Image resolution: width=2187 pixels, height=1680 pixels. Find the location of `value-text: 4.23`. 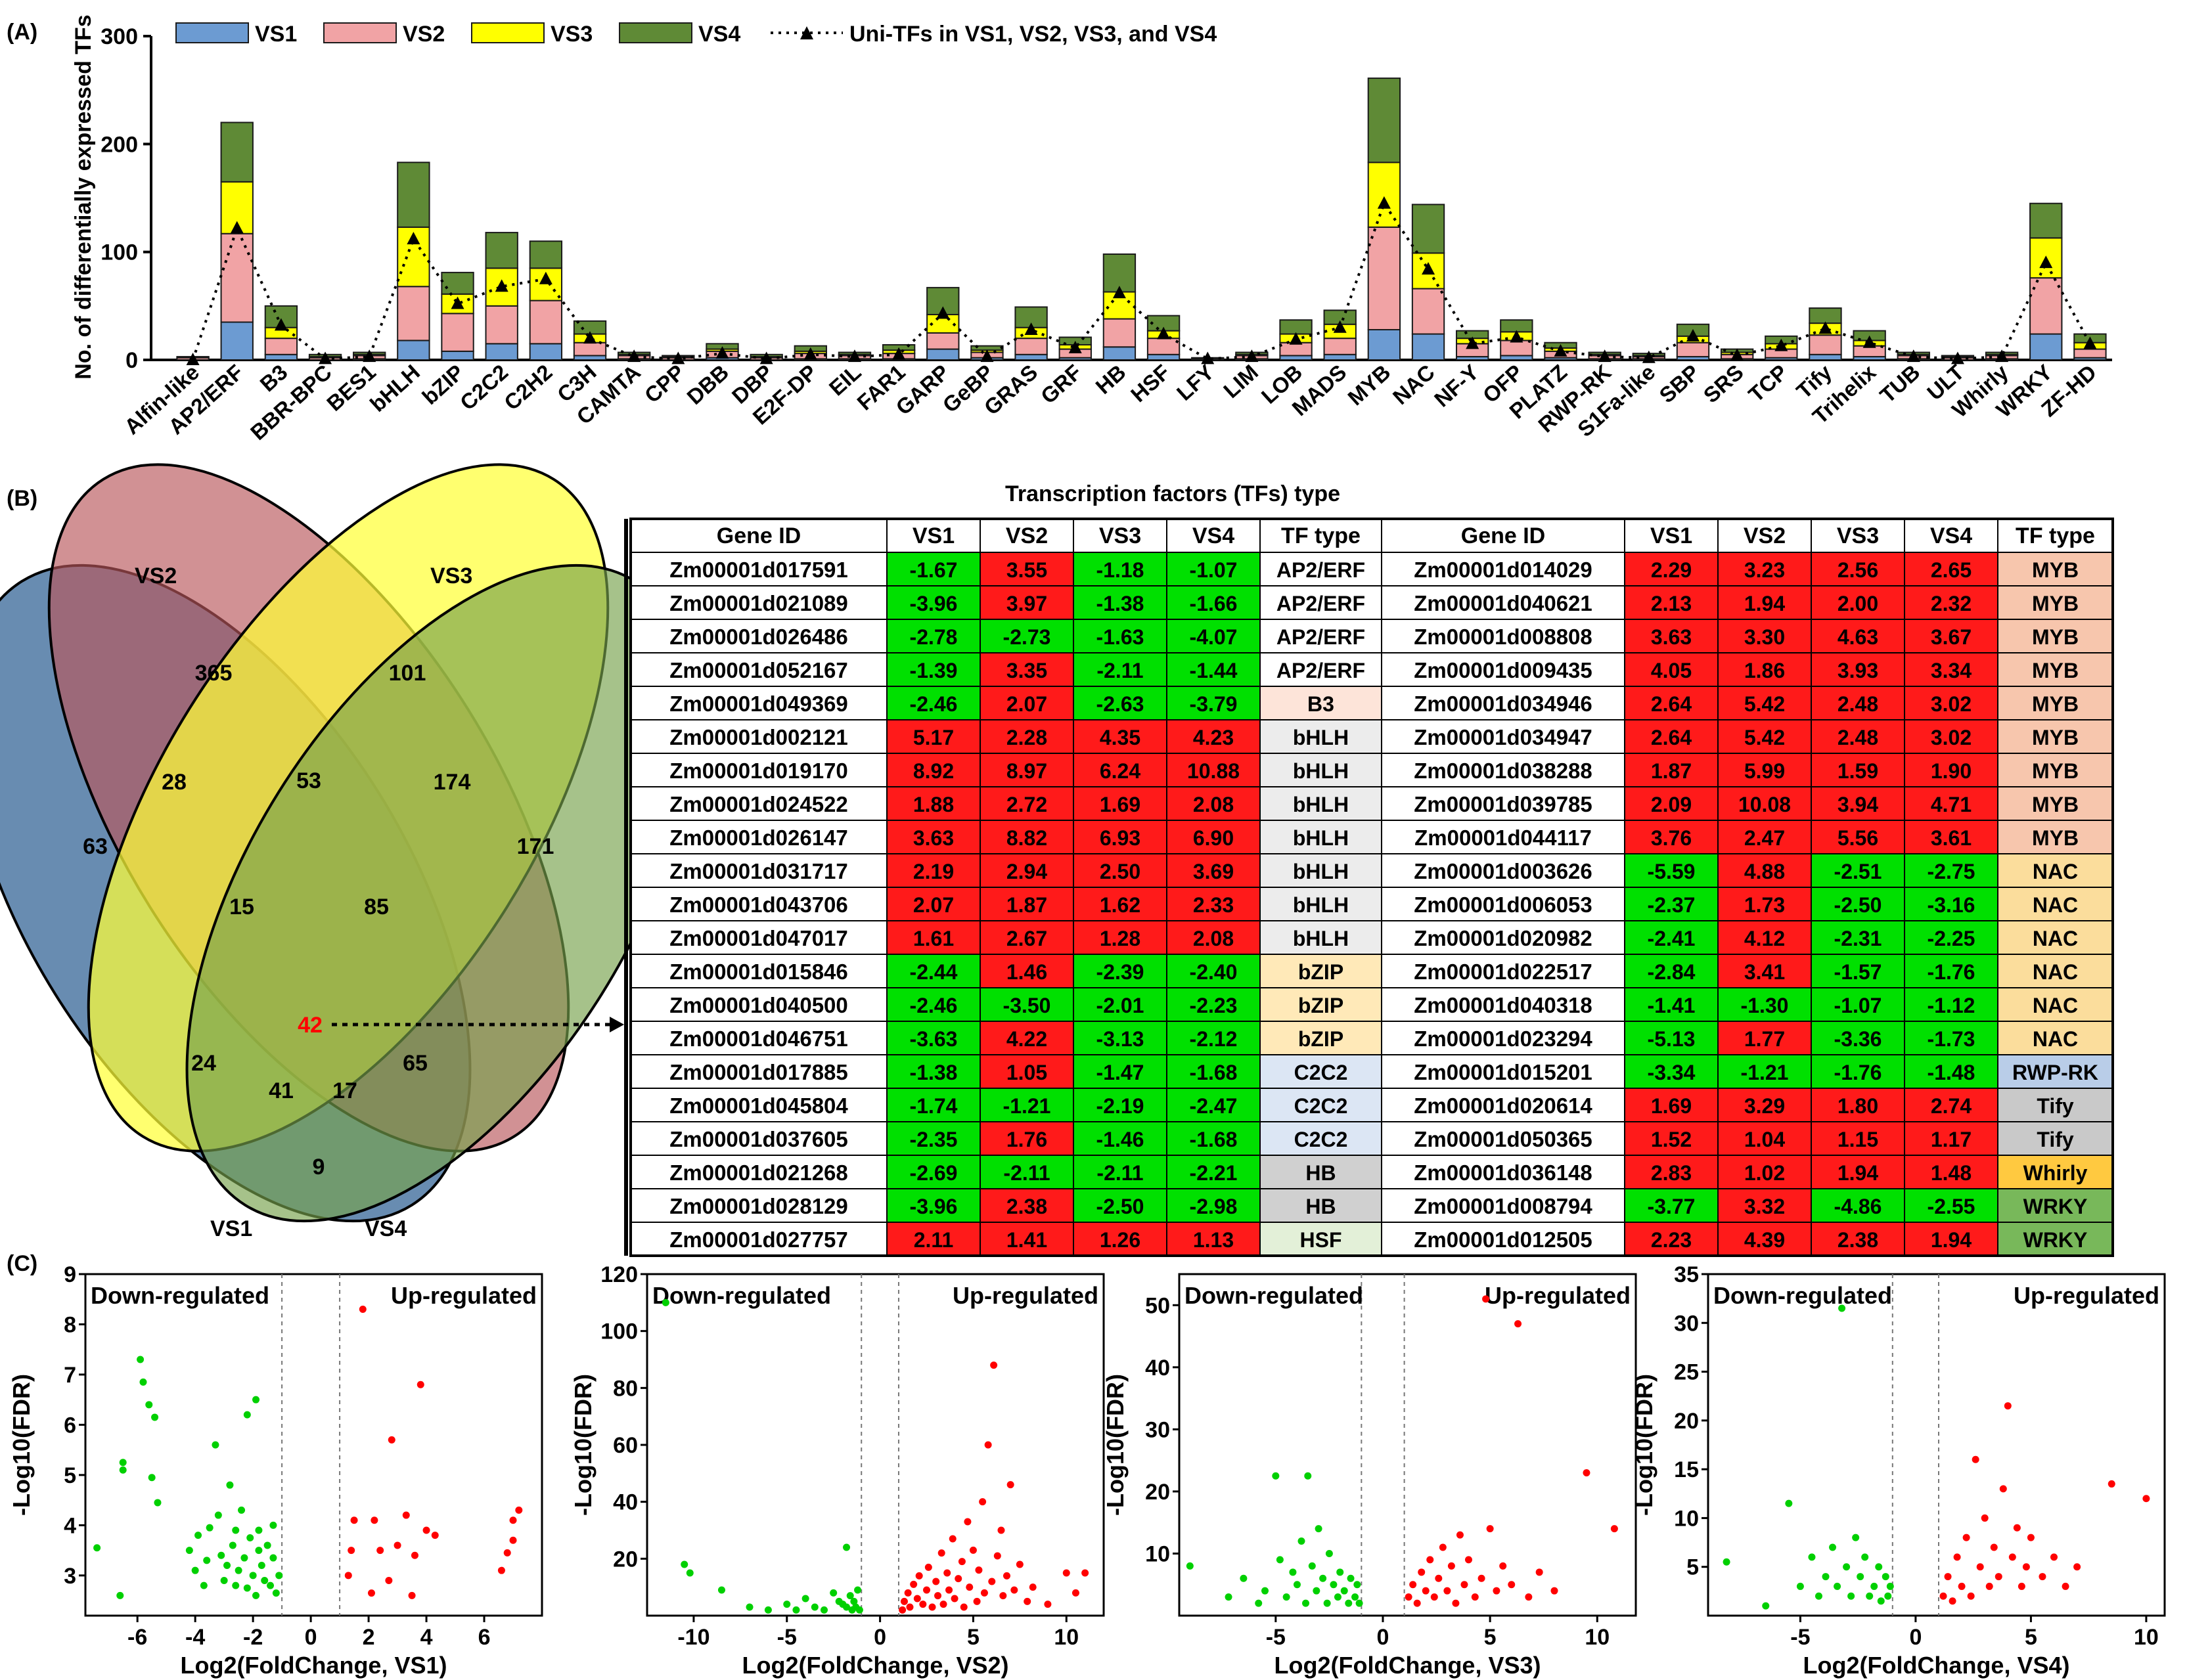

value-text: 4.23 is located at coordinates (1213, 737).